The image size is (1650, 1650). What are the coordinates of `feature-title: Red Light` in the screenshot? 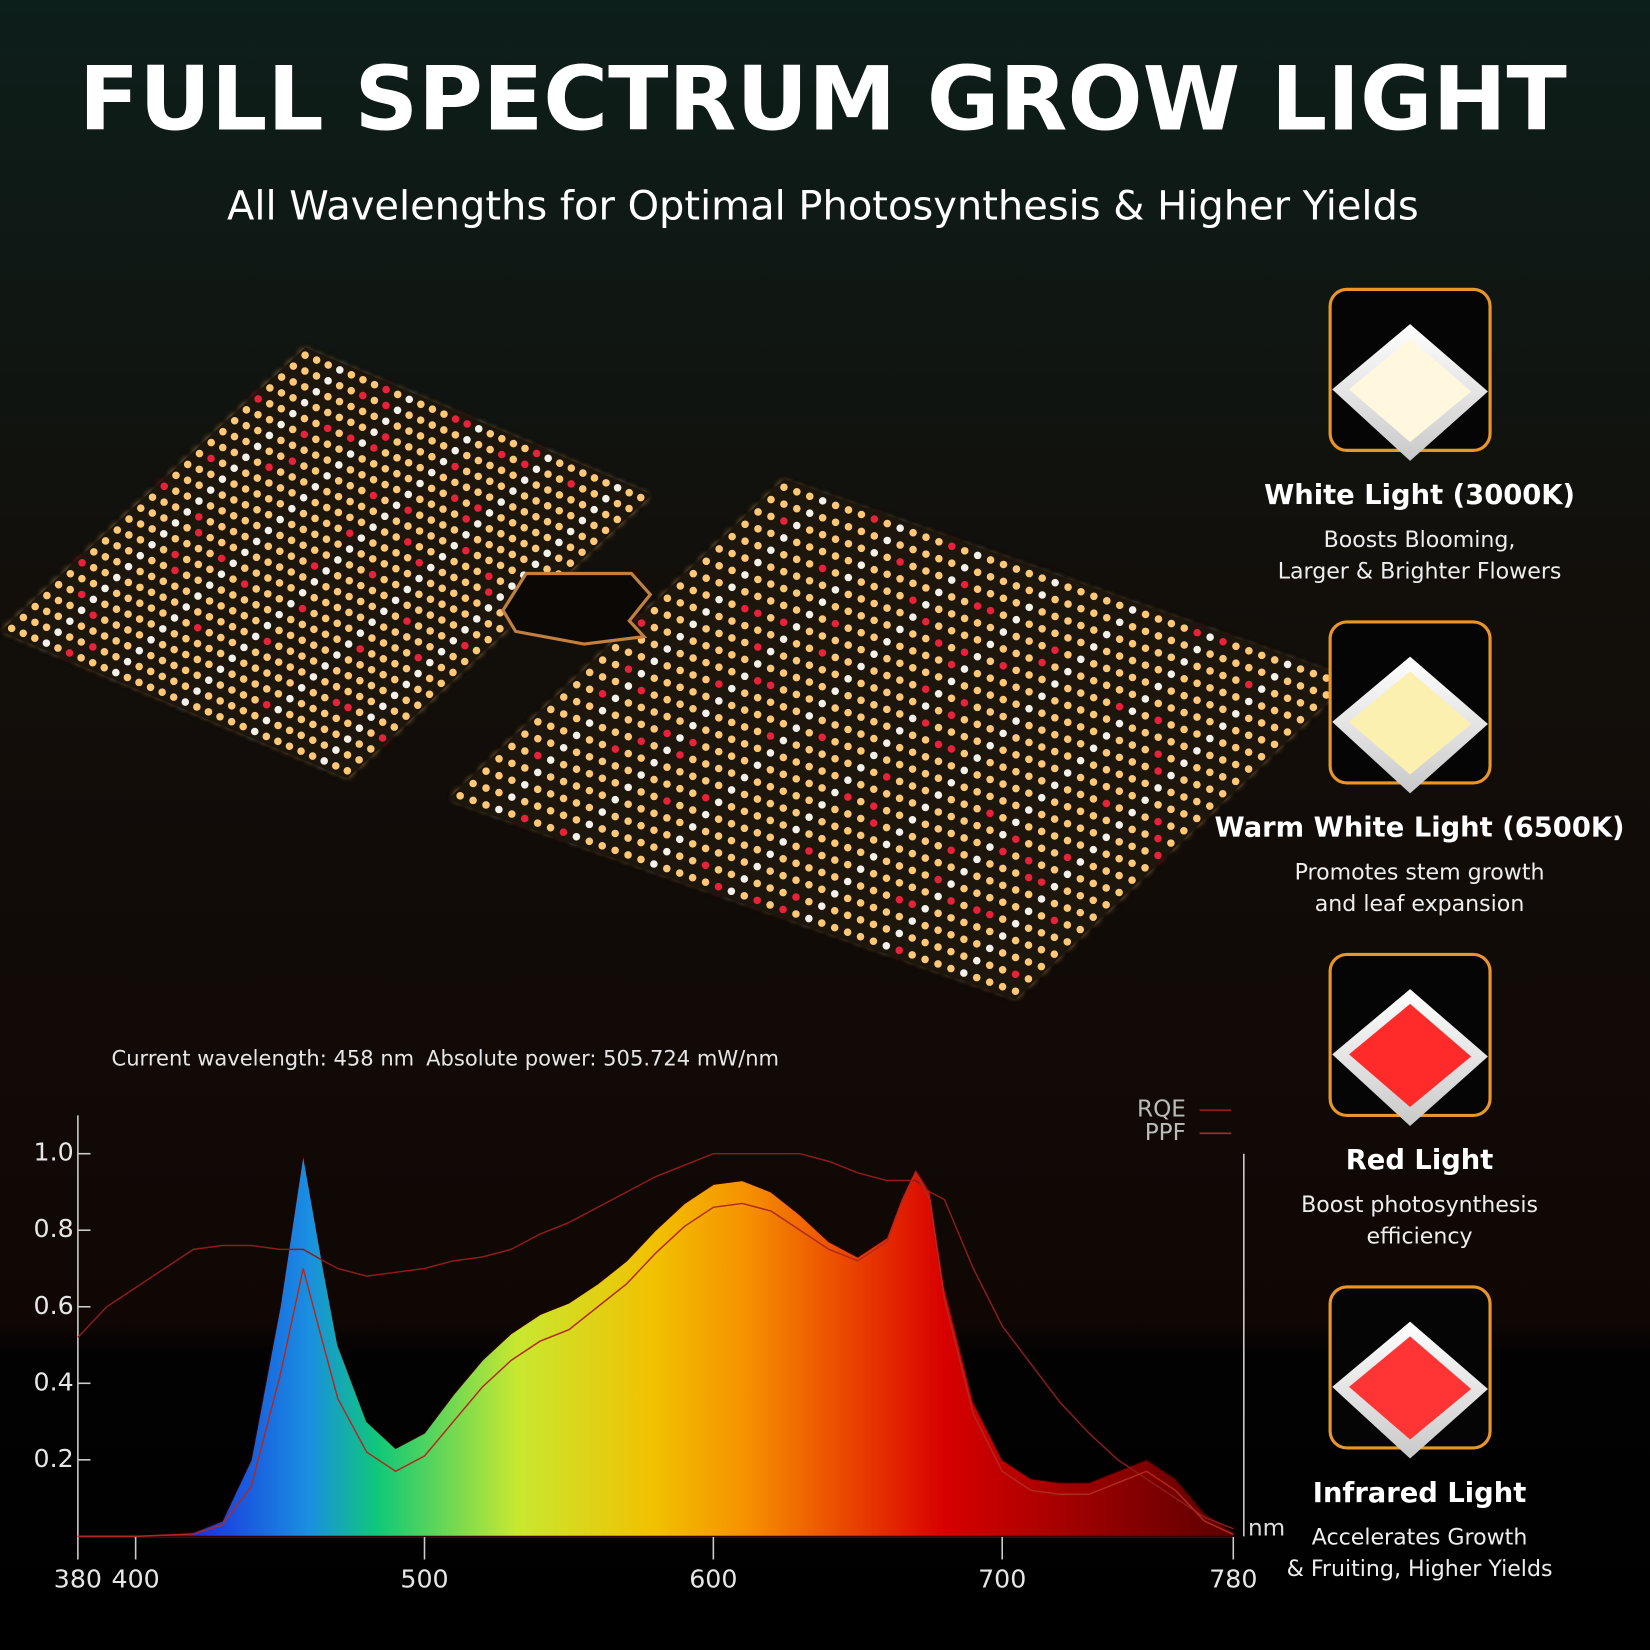 It's located at (1420, 1160).